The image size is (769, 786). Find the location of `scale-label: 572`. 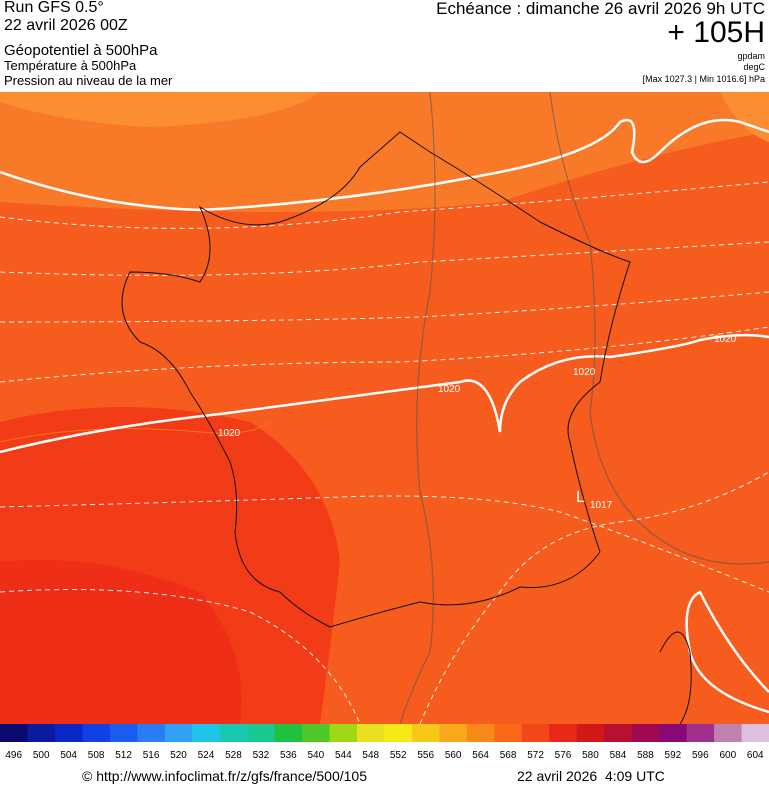

scale-label: 572 is located at coordinates (535, 755).